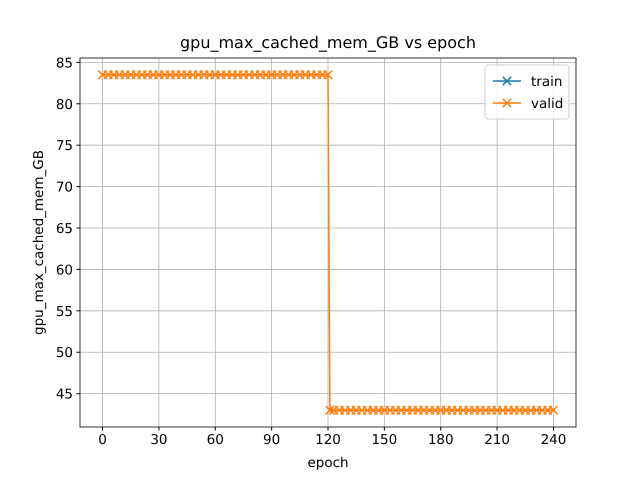 The image size is (640, 480). I want to click on x-tick-label: 180, so click(441, 440).